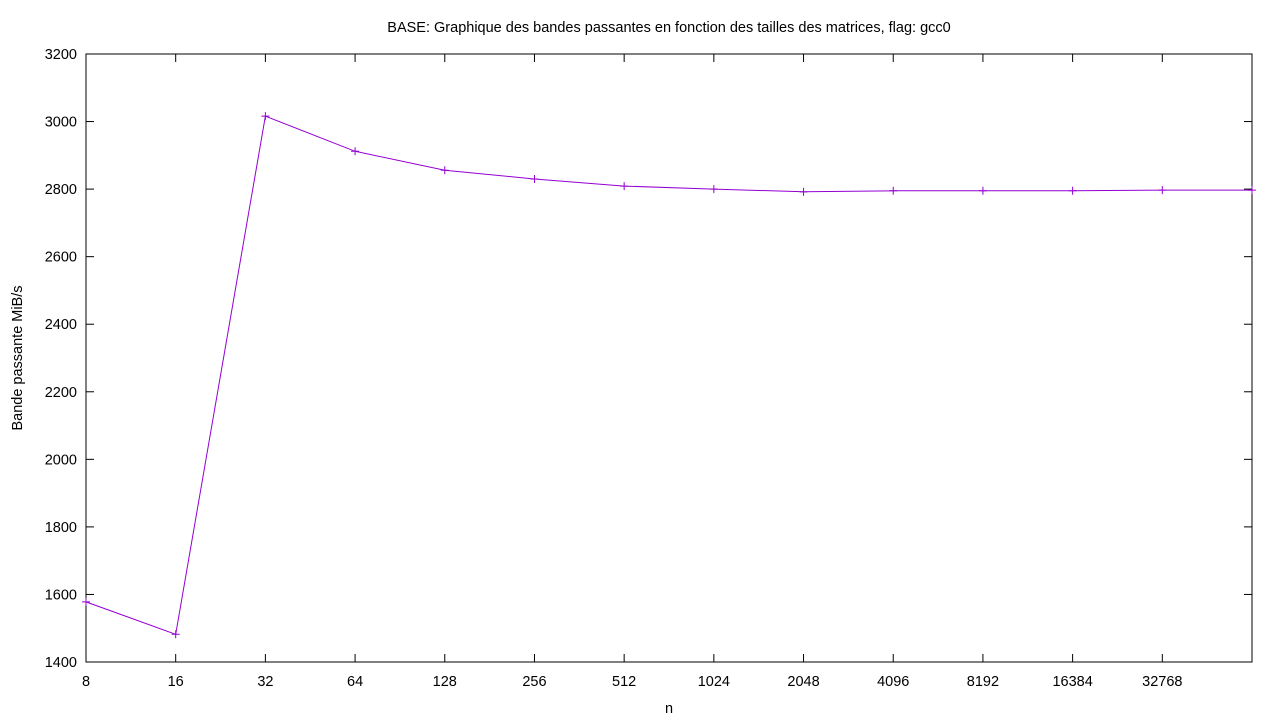 The height and width of the screenshot is (720, 1280). Describe the element at coordinates (176, 682) in the screenshot. I see `x-tick-label: 16` at that location.